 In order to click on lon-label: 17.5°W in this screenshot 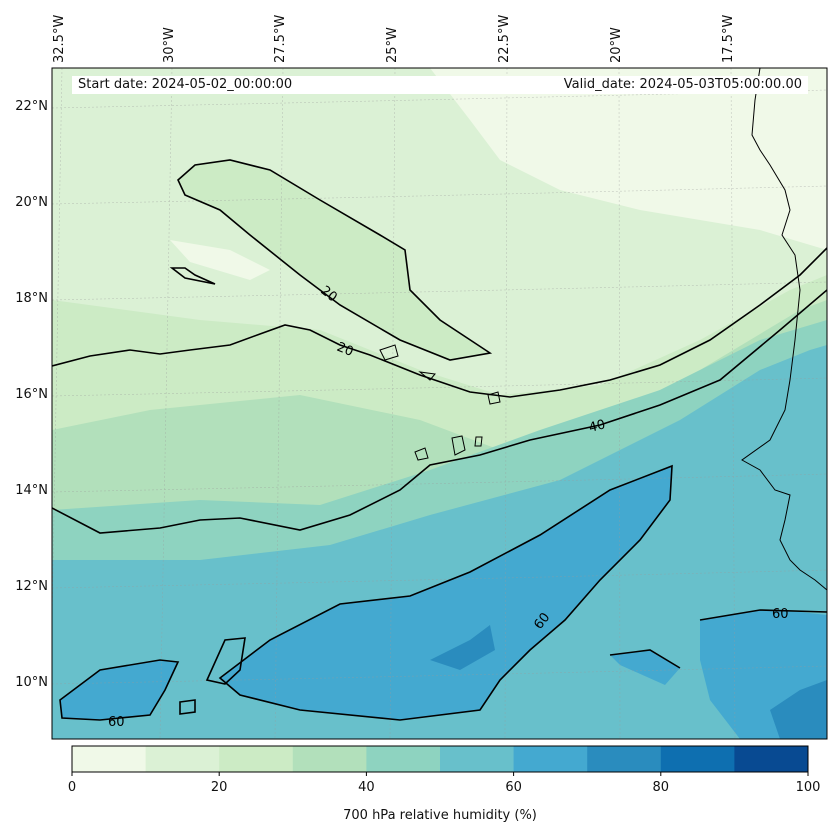, I will do `click(728, 38)`.